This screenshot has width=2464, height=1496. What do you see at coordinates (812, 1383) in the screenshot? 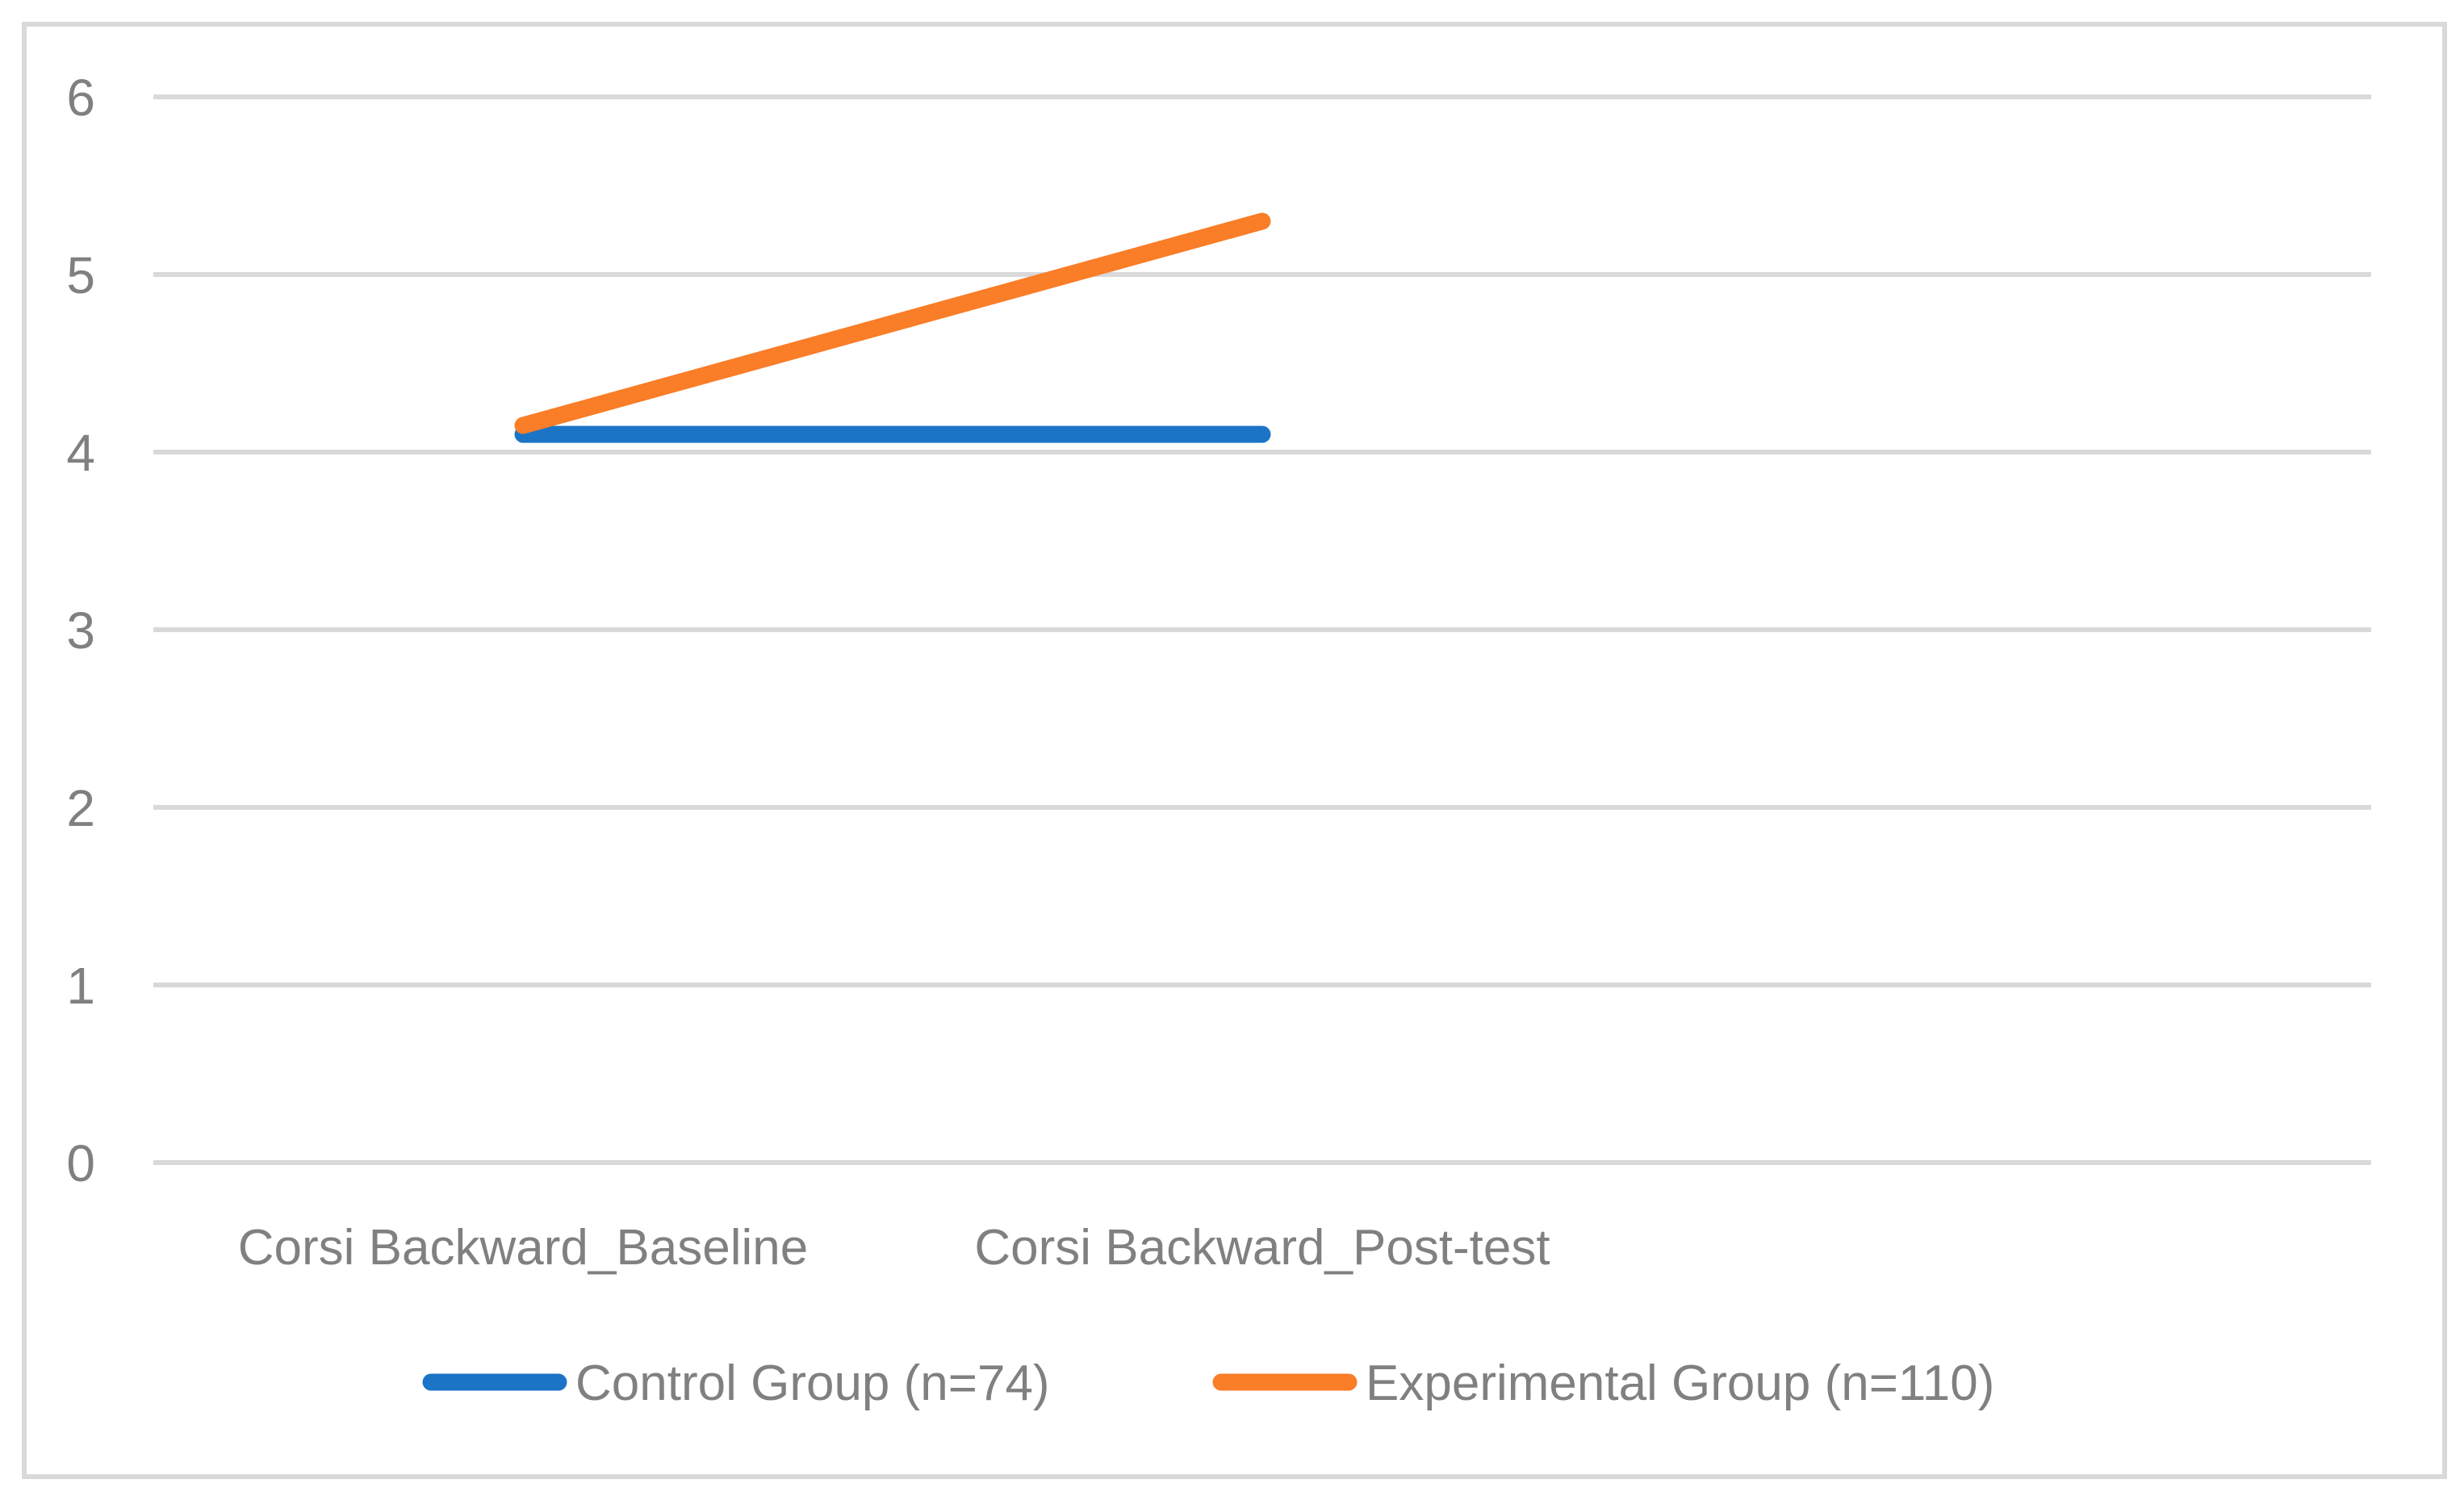
I see `legend-label: Control Group (n=74)` at bounding box center [812, 1383].